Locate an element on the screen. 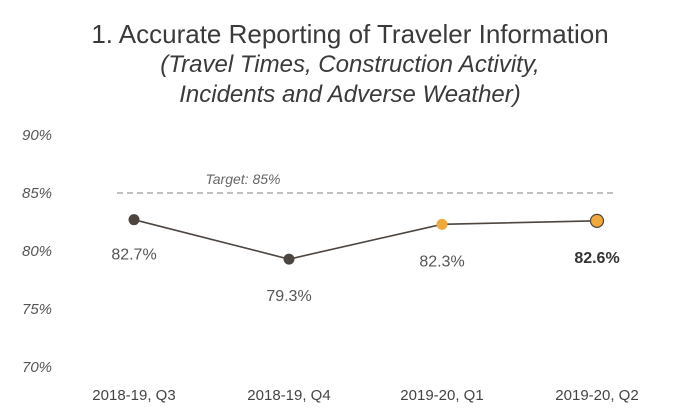 Image resolution: width=700 pixels, height=414 pixels. x-tick-label: 2019-20, Q1 is located at coordinates (441, 395).